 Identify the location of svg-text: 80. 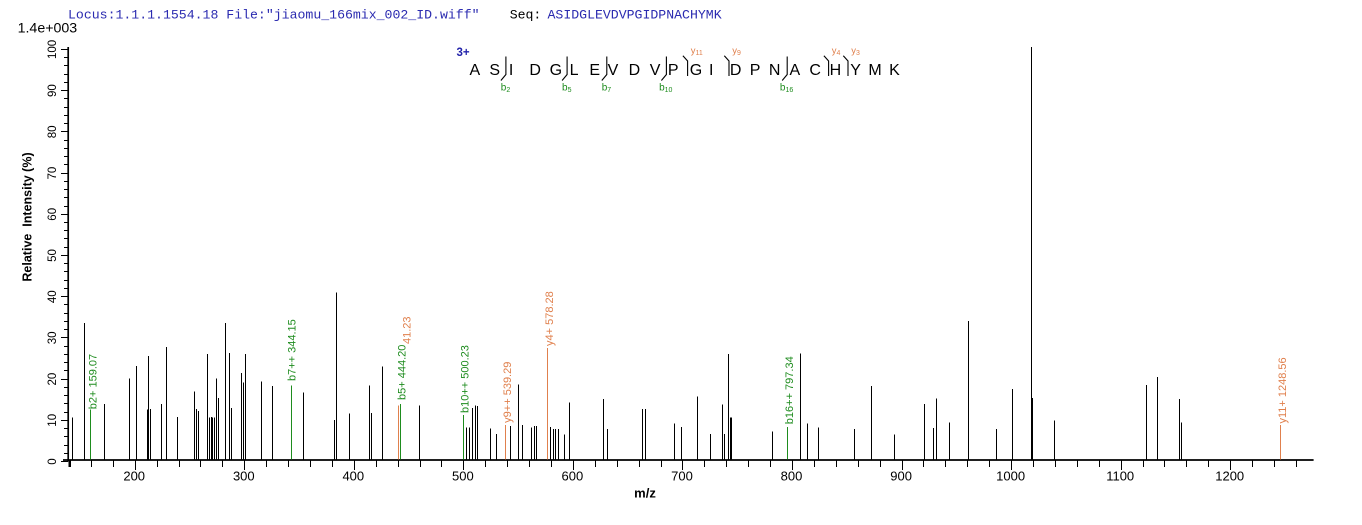
(53, 132).